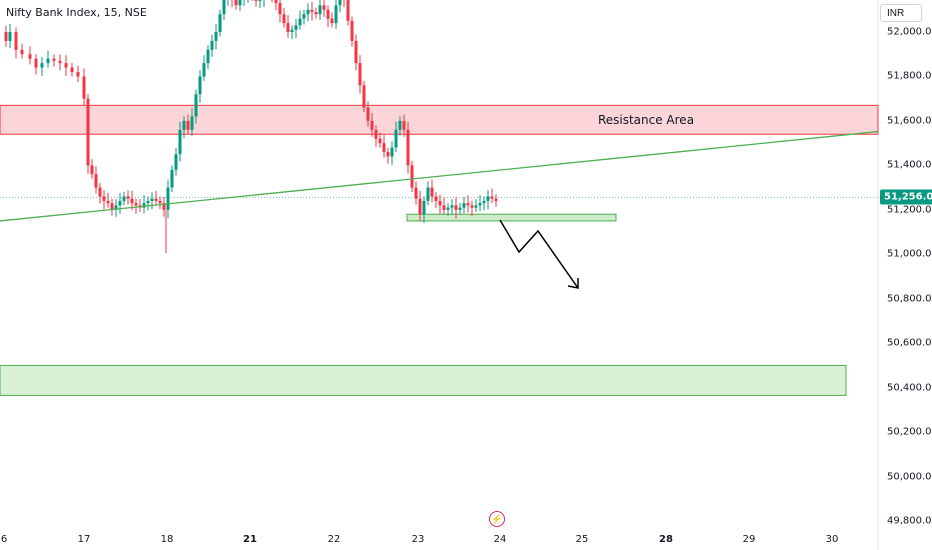  What do you see at coordinates (901, 13) in the screenshot?
I see `currency-button: INR` at bounding box center [901, 13].